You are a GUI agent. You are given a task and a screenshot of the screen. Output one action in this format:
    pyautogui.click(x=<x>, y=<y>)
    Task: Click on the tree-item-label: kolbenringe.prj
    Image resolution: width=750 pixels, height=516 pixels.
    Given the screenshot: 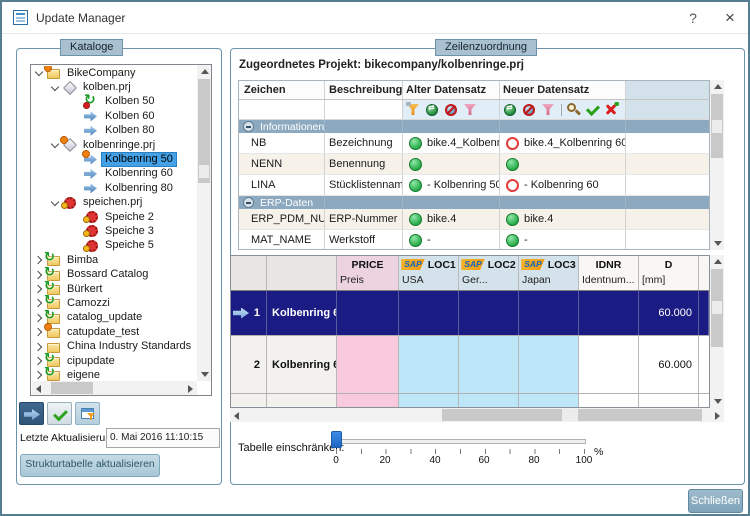 What is the action you would take?
    pyautogui.click(x=119, y=144)
    